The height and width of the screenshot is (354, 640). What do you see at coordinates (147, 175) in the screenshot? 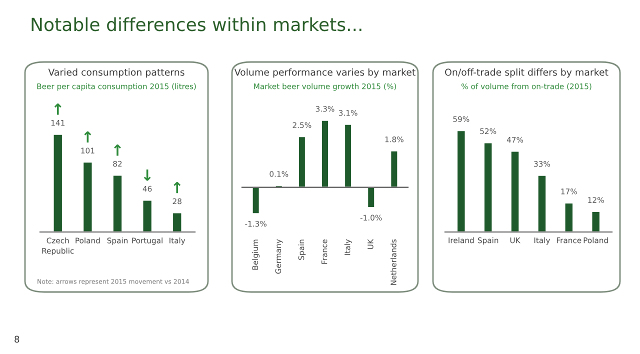
I see `annotation: ↓` at bounding box center [147, 175].